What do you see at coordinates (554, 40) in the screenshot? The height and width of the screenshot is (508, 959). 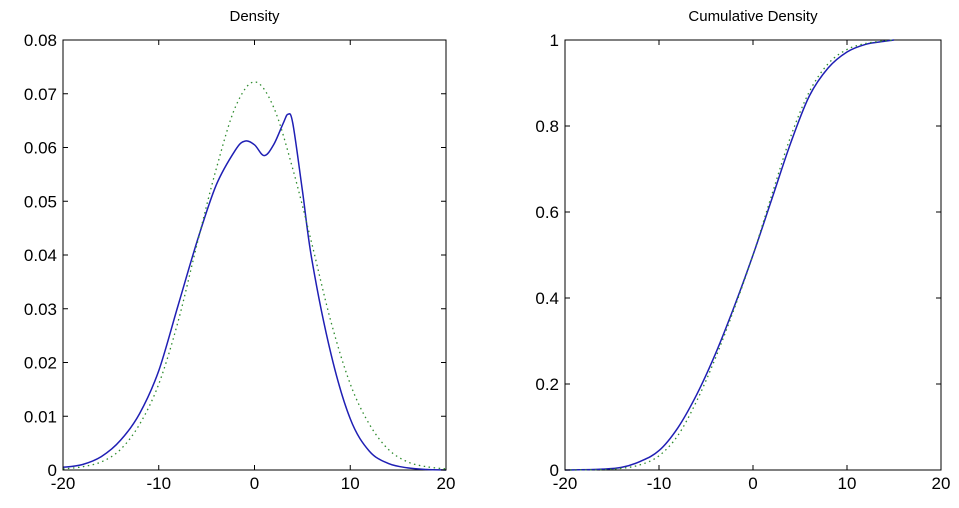 I see `cumulative-density-ytick-label: 1` at bounding box center [554, 40].